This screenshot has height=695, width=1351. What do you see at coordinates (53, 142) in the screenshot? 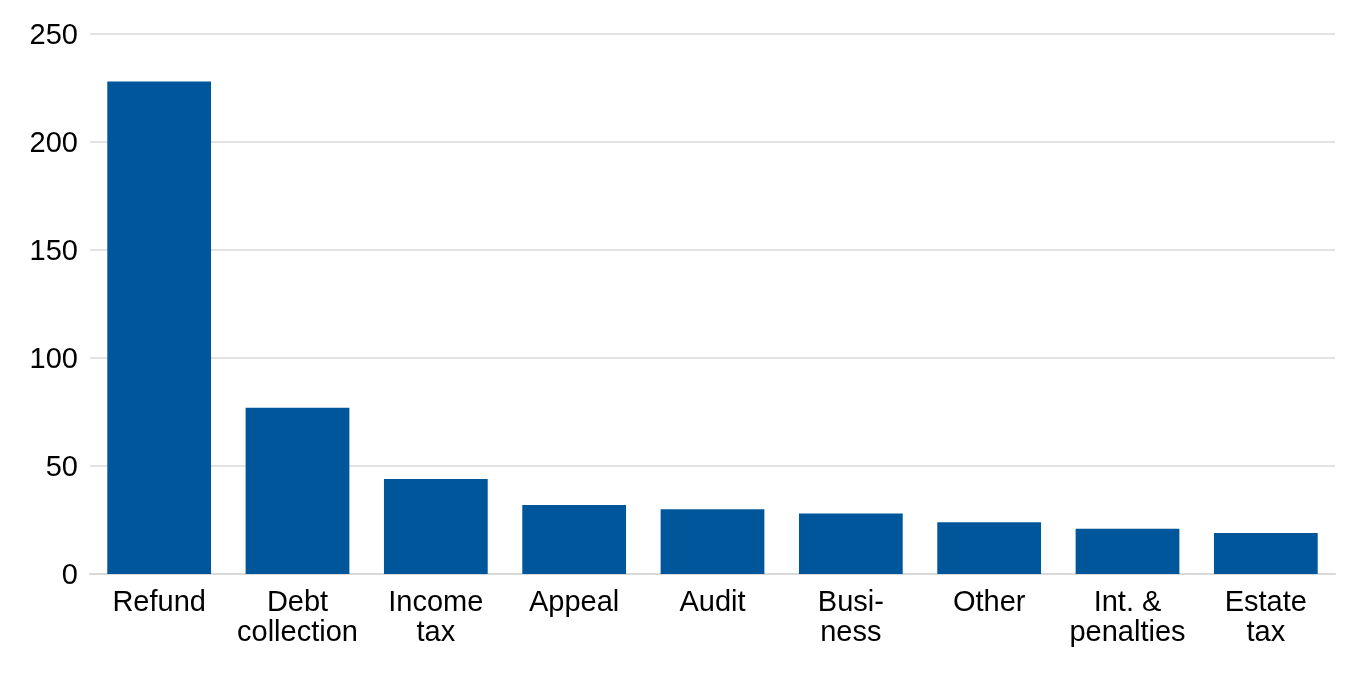
I see `y-tick-label: 200` at bounding box center [53, 142].